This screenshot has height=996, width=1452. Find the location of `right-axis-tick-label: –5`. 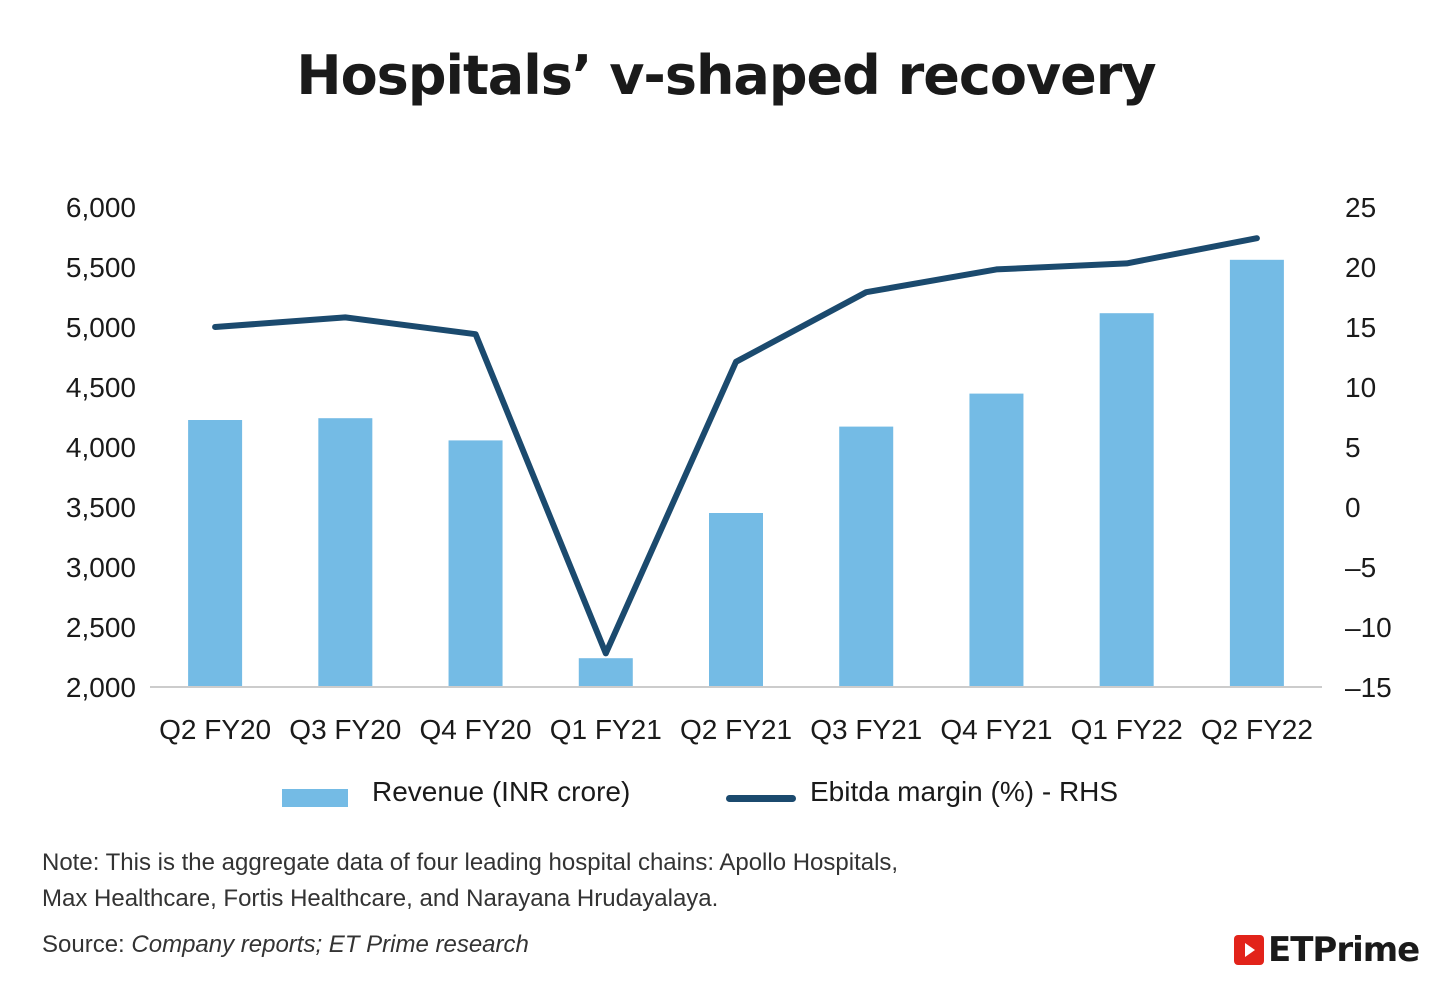

right-axis-tick-label: –5 is located at coordinates (1360, 567).